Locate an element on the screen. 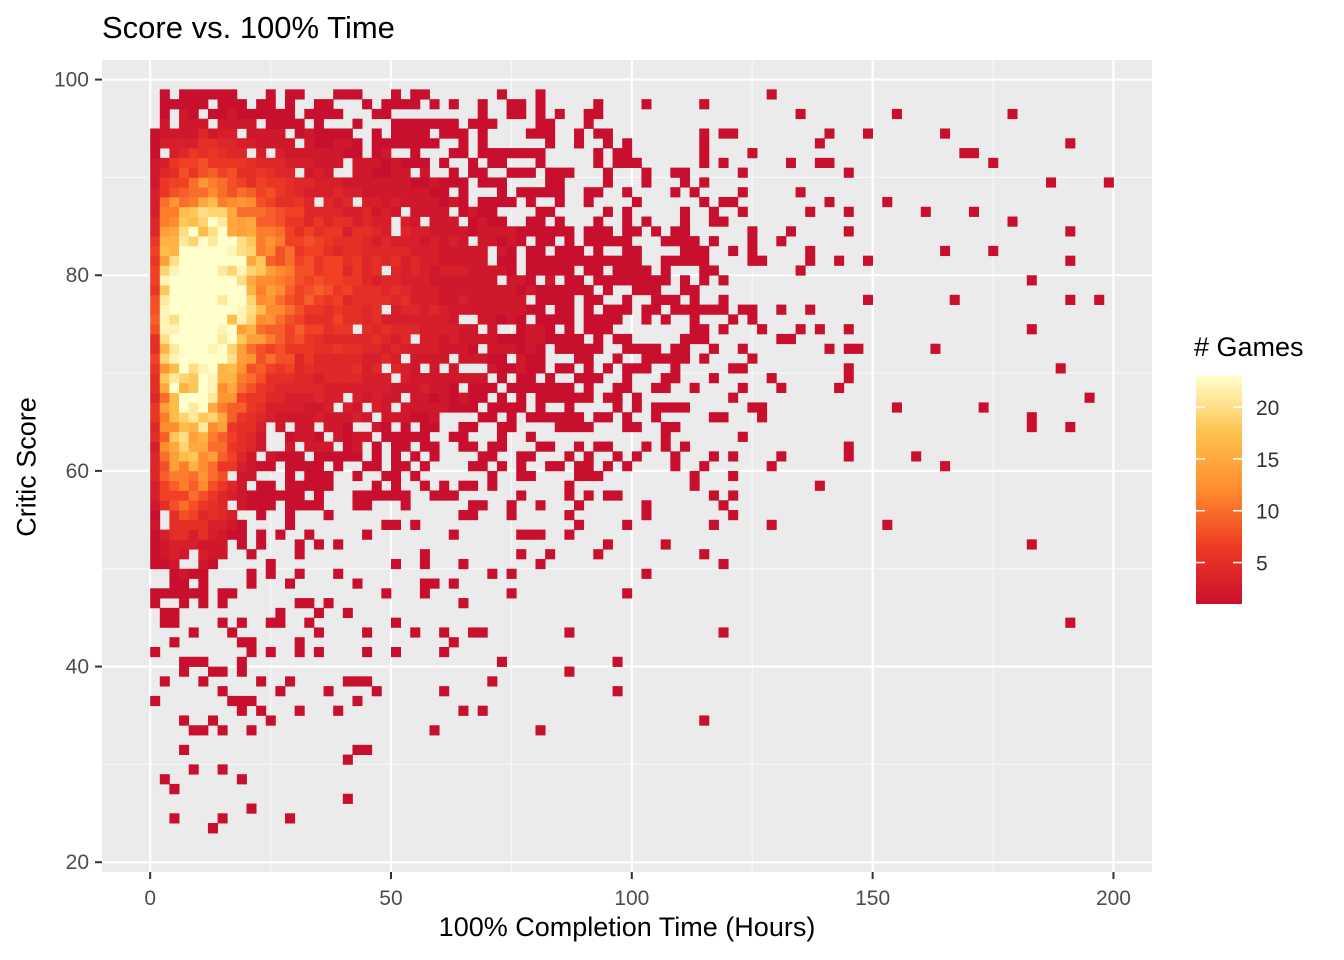 This screenshot has height=960, width=1344. legend-tick-label: 15 is located at coordinates (1267, 460).